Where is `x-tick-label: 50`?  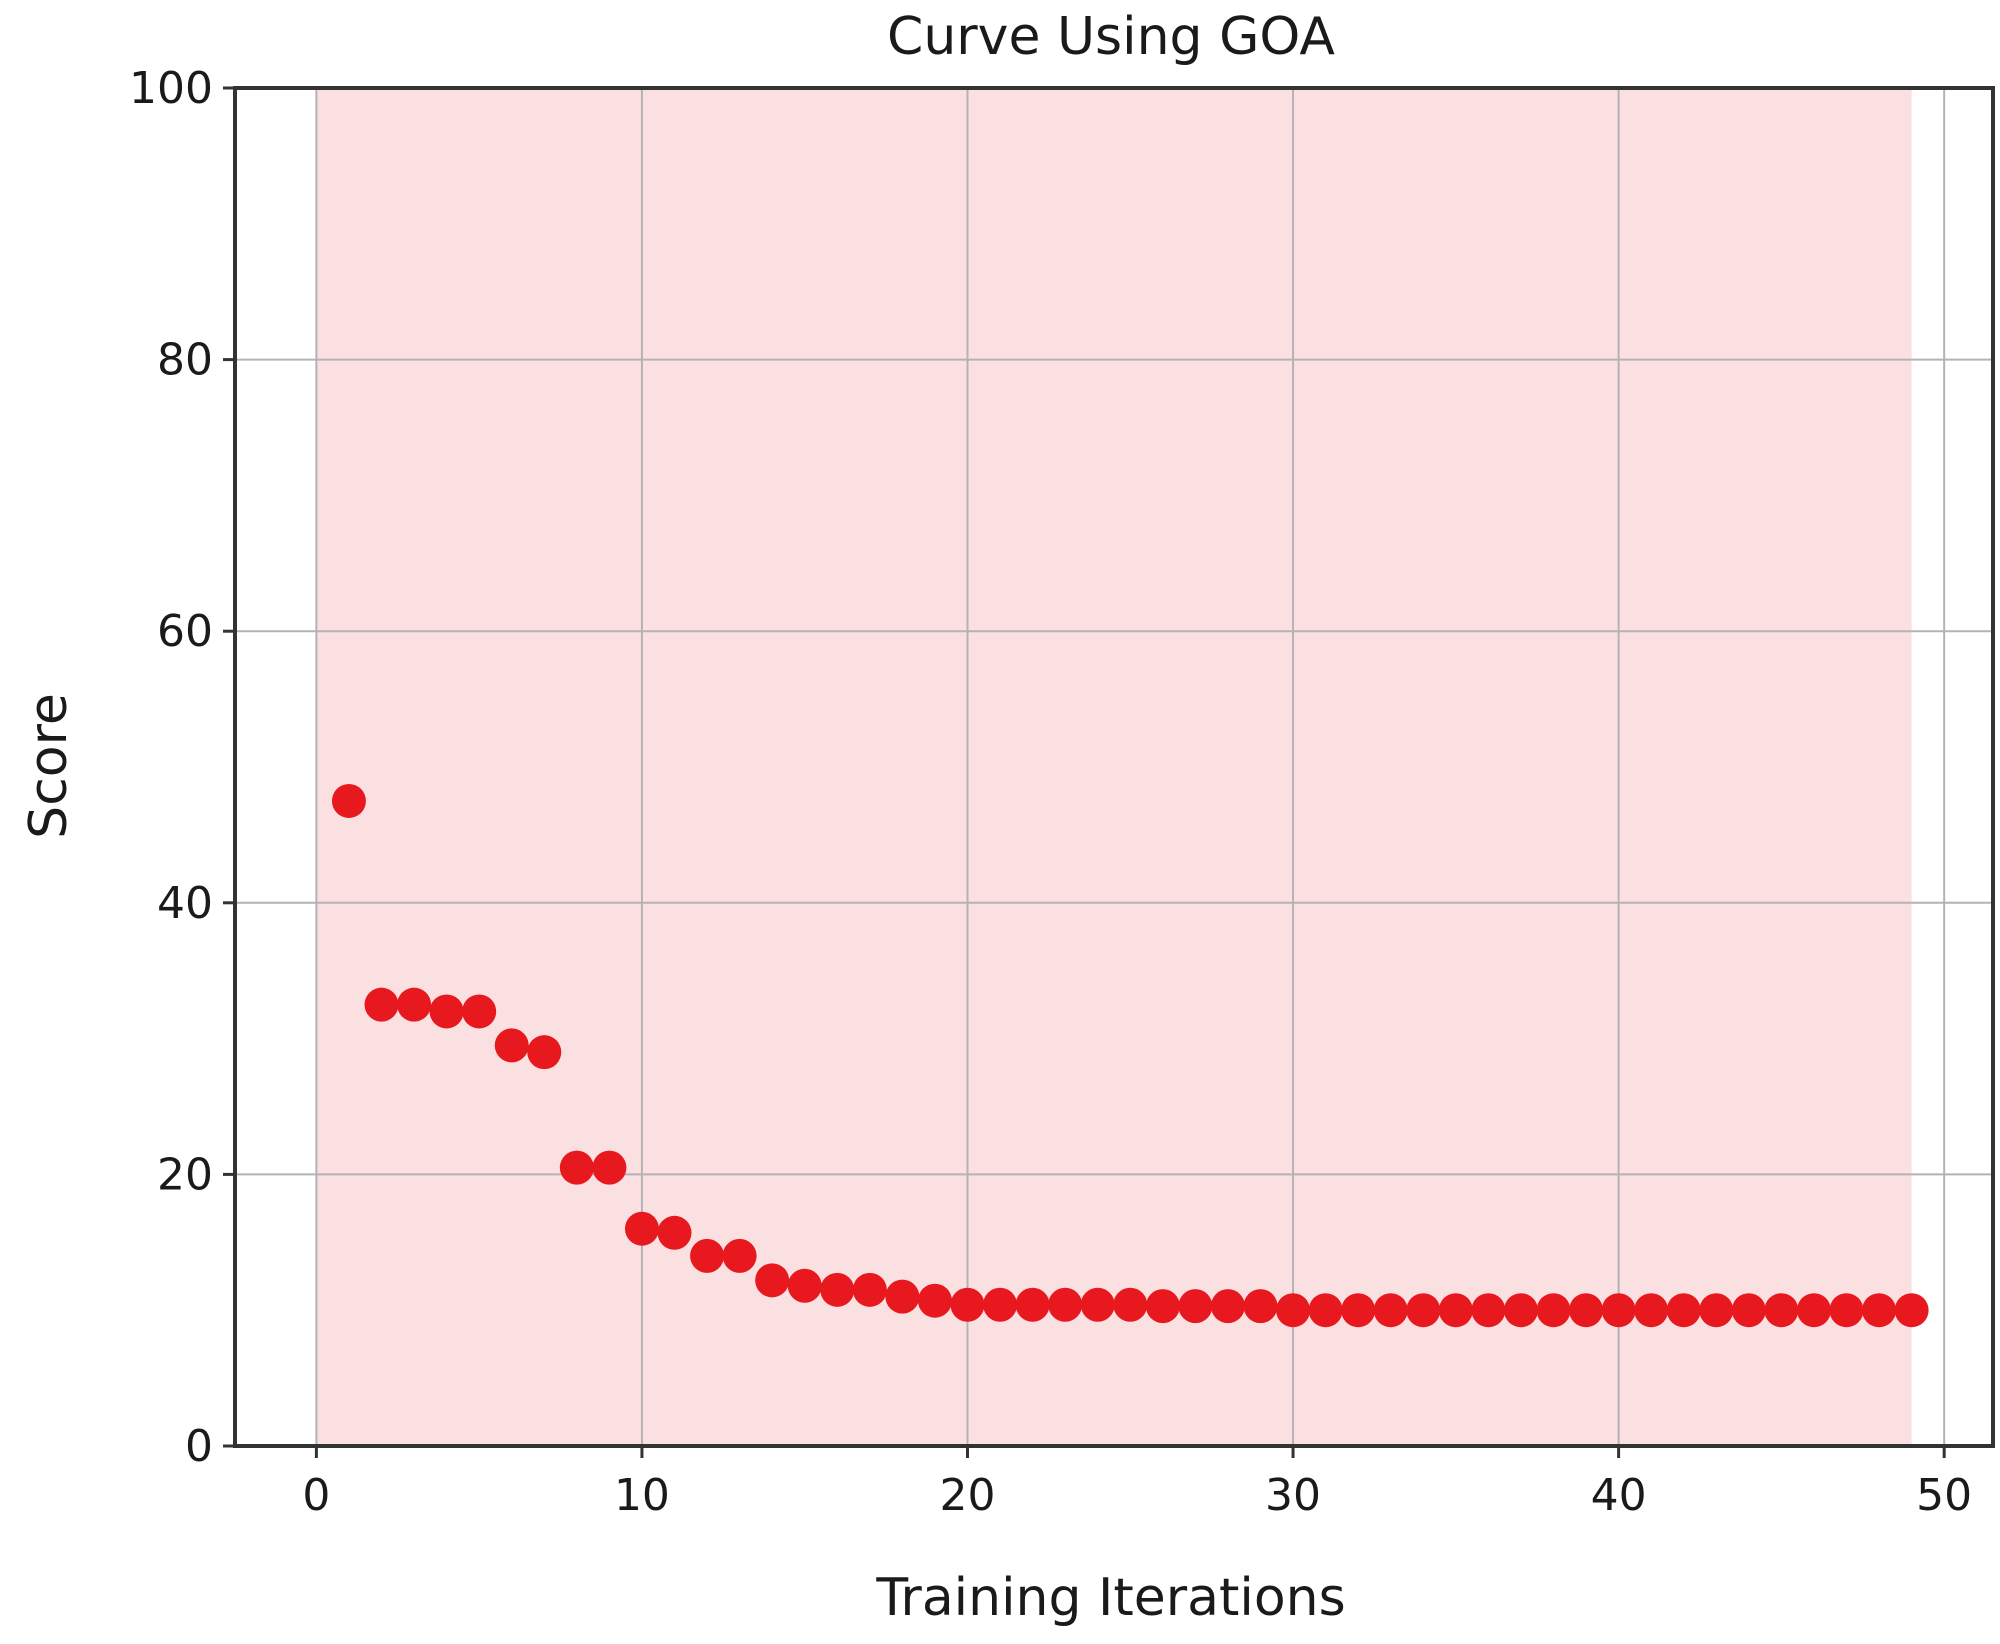
x-tick-label: 50 is located at coordinates (1944, 1495).